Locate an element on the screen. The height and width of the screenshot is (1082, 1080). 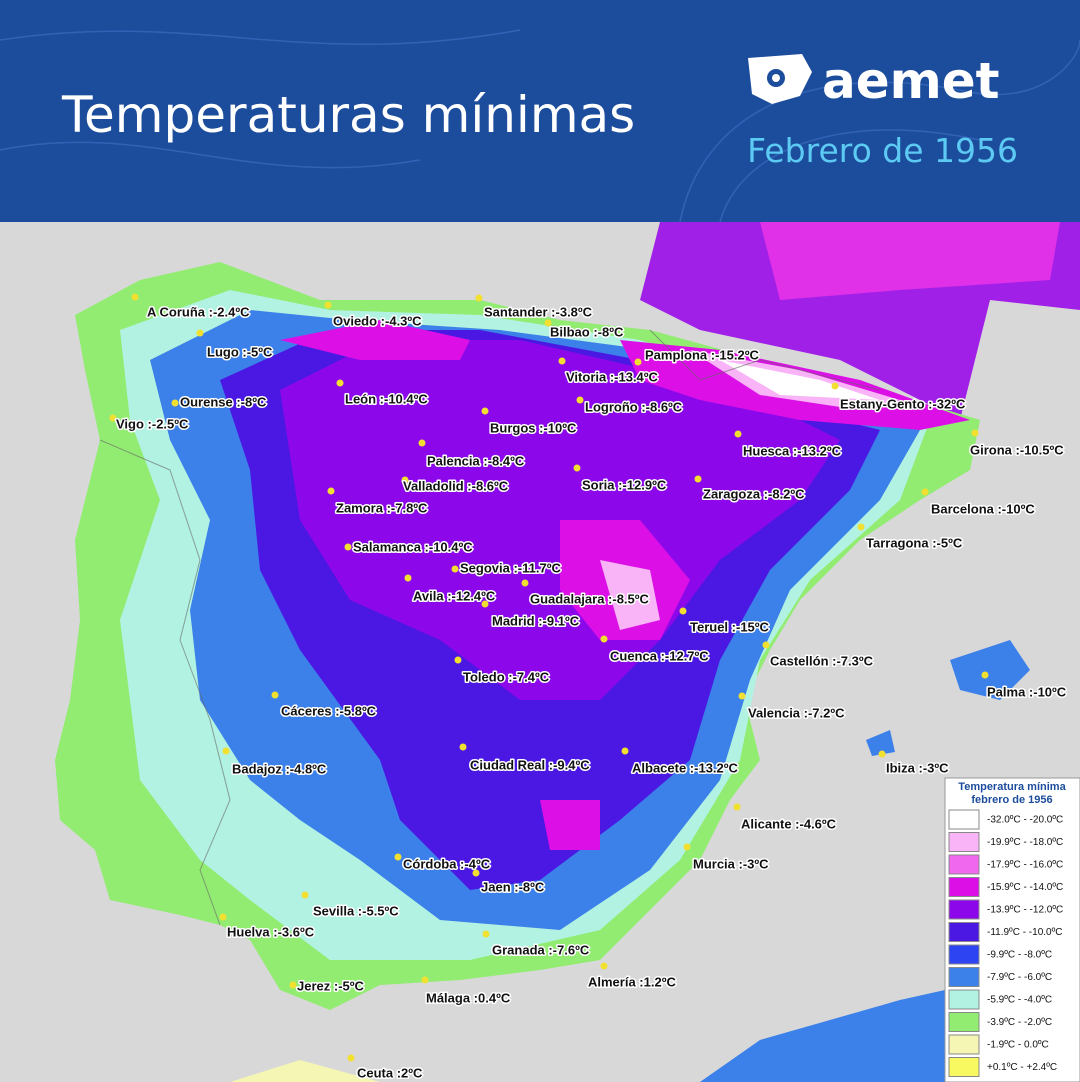
legend-label: -15.9ºC - -14.0ºC is located at coordinates (1025, 887).